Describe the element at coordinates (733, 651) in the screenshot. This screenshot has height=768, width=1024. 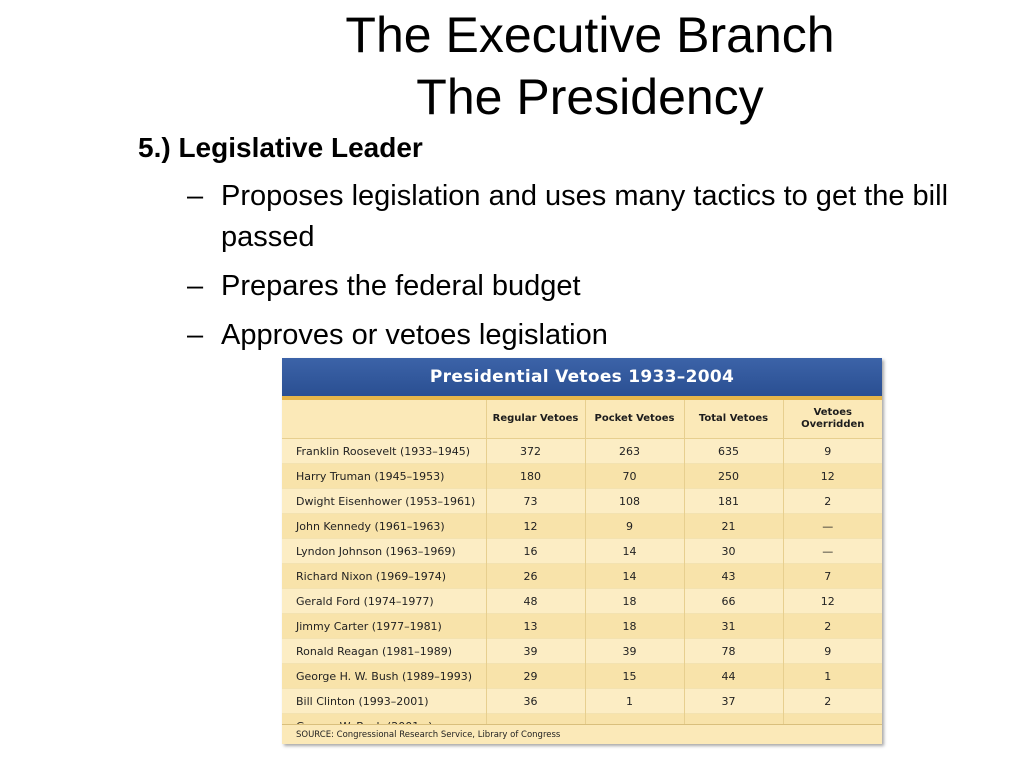
I see `veto-count-cell: 78` at that location.